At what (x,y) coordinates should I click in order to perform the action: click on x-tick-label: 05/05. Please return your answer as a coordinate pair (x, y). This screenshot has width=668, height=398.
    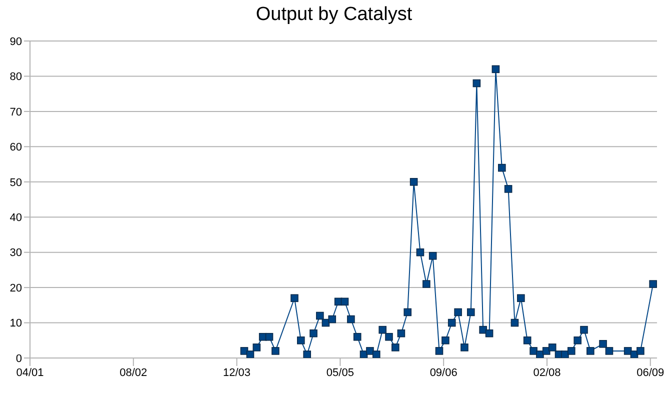
    Looking at the image, I should click on (340, 372).